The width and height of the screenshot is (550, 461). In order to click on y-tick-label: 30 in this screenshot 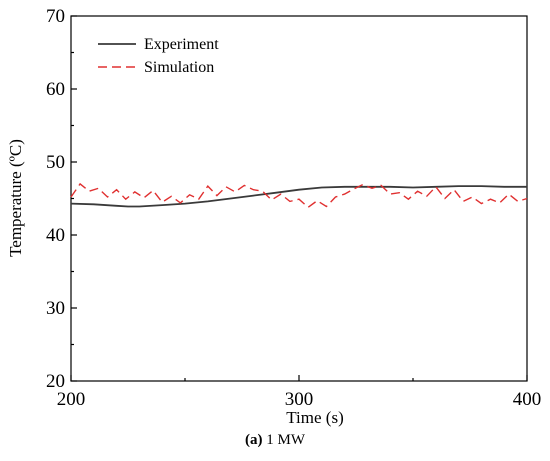, I will do `click(55, 308)`.